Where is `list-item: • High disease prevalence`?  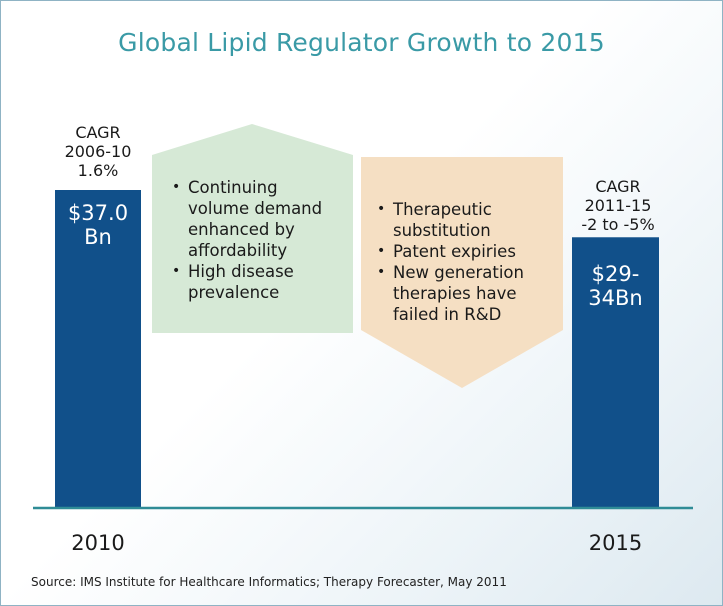 list-item: • High disease prevalence is located at coordinates (233, 282).